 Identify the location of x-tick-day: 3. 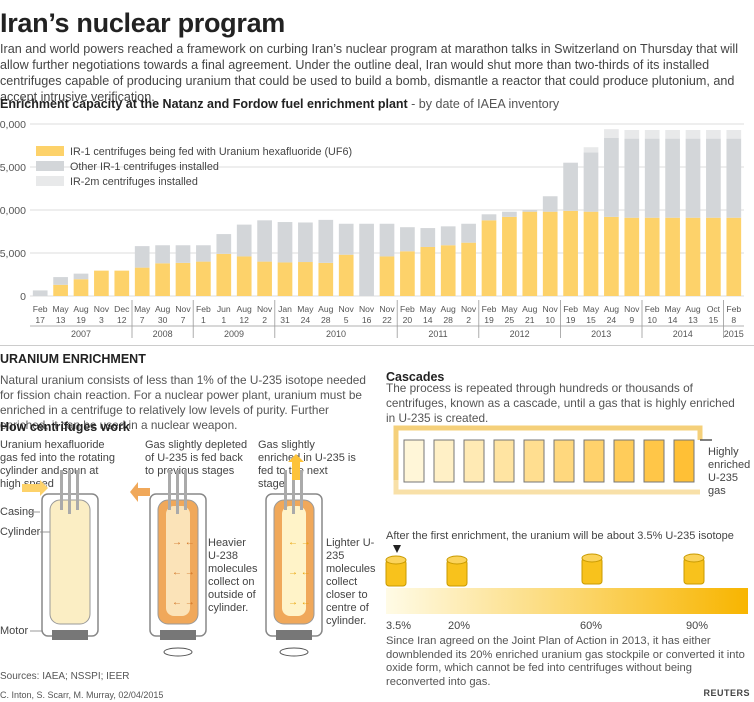
(101, 320).